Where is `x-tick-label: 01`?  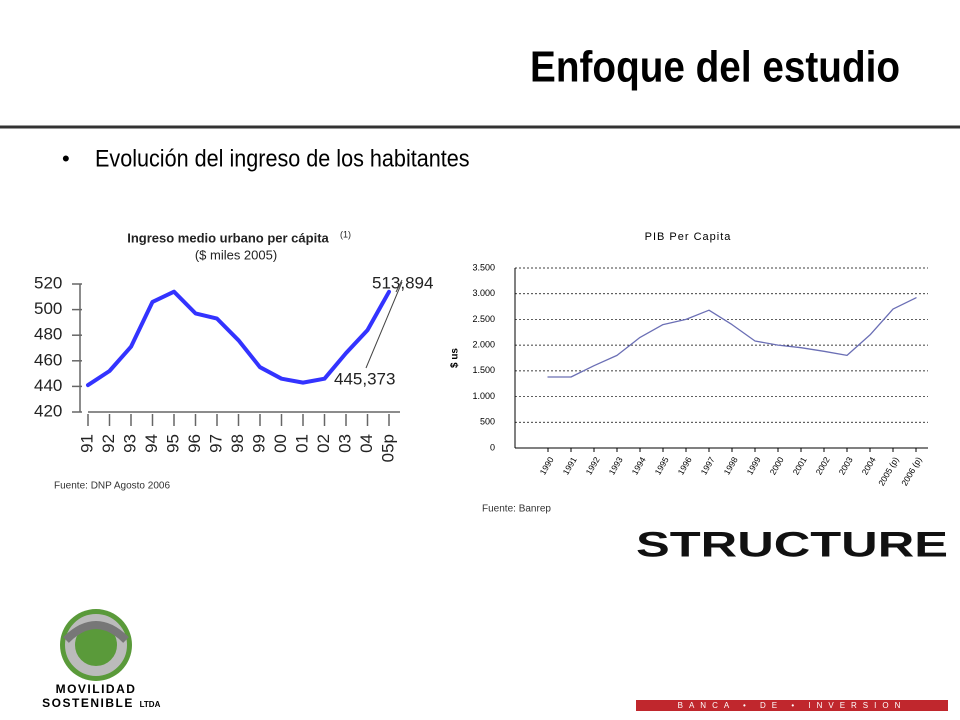
x-tick-label: 01 is located at coordinates (301, 443).